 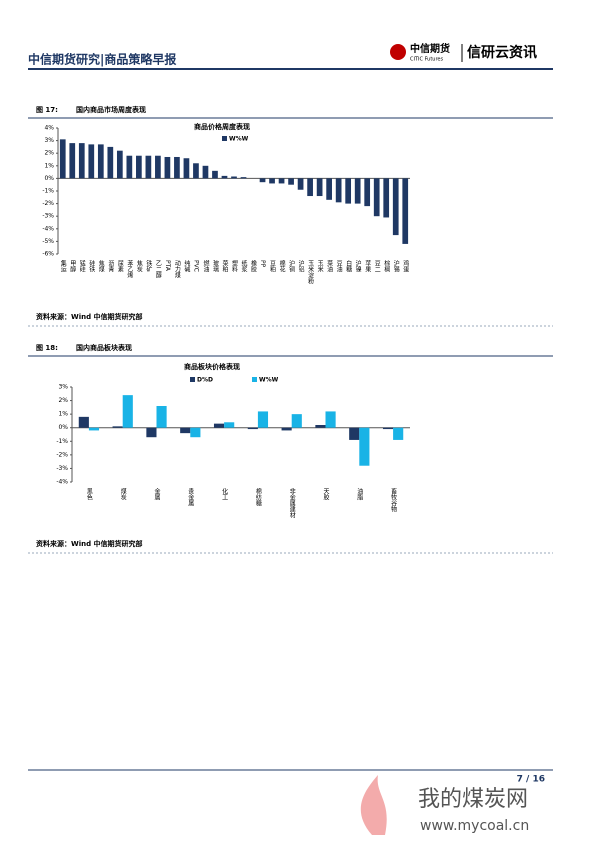 I want to click on x-tick-label: 油脂, so click(x=359, y=494).